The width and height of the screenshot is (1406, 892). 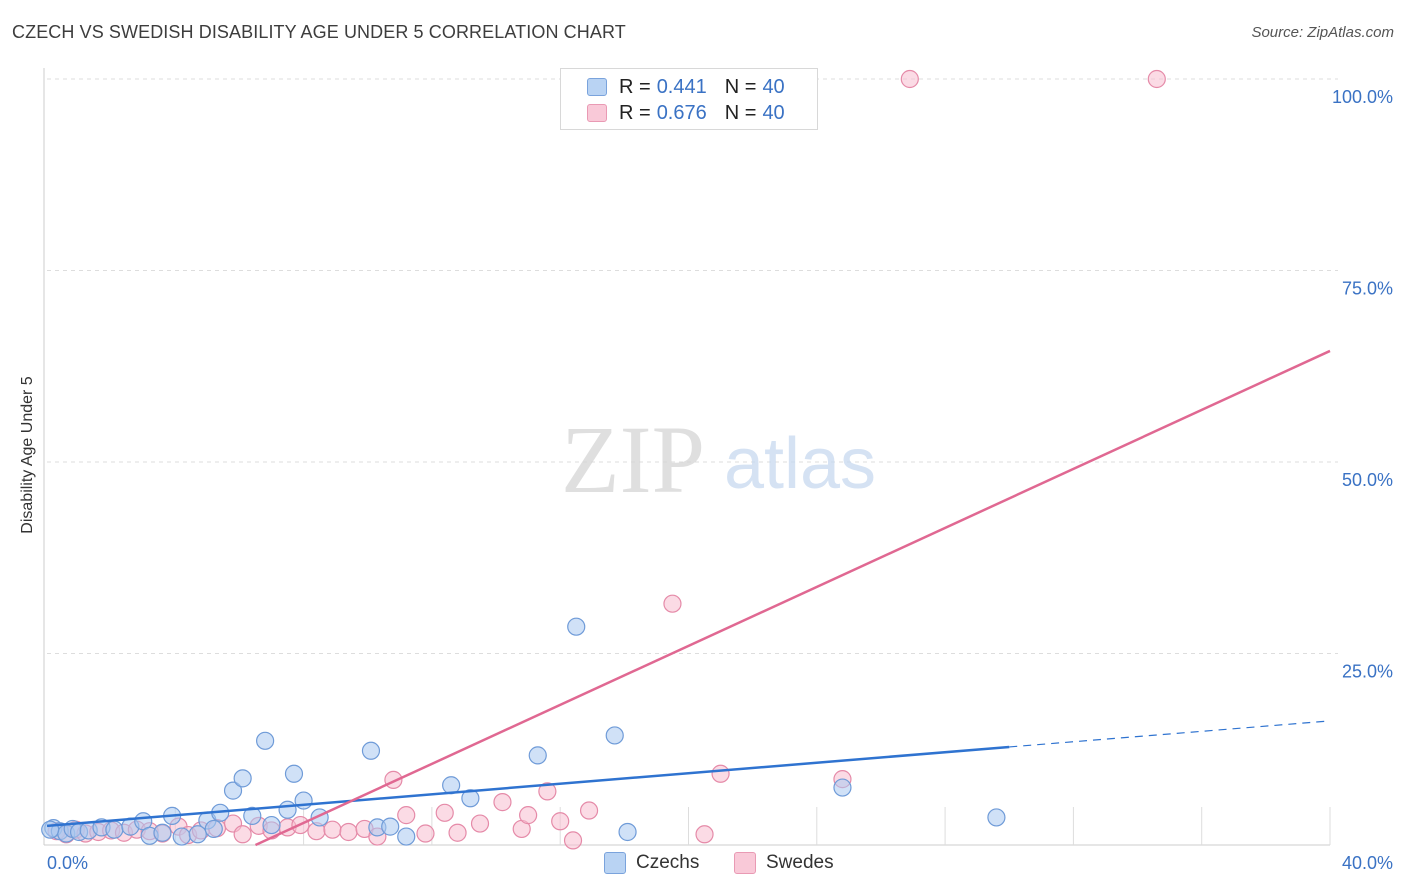 I want to click on y-tick-label: 50.0%, so click(x=1367, y=480).